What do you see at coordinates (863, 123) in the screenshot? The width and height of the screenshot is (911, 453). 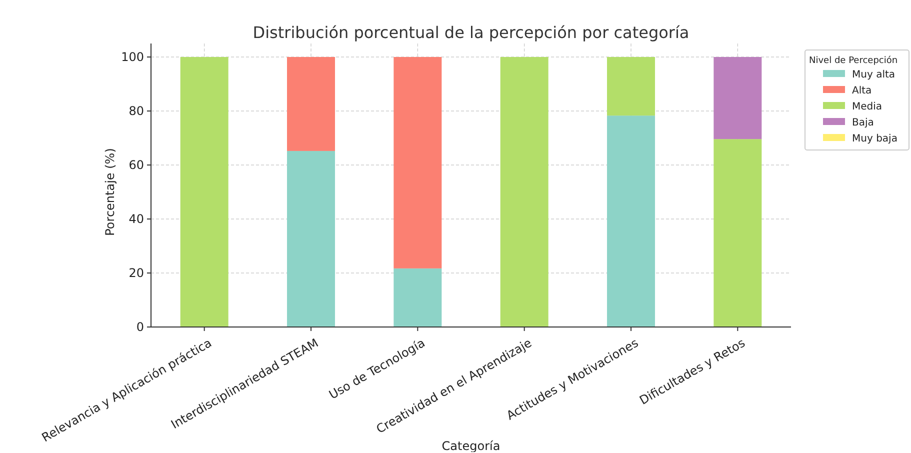 I see `legend-label: Baja` at bounding box center [863, 123].